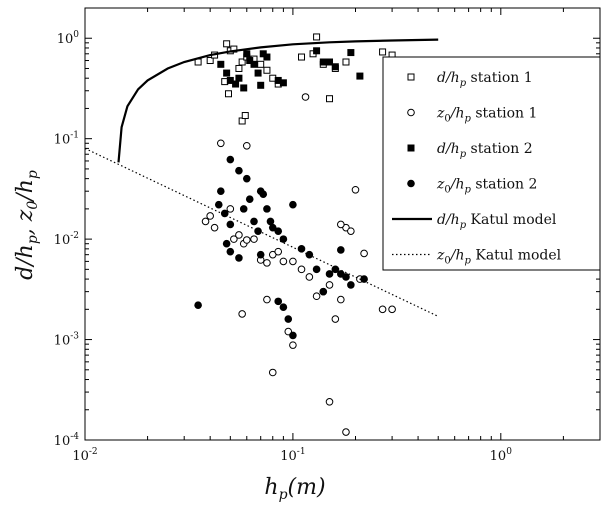  Describe the element at coordinates (68, 38) in the screenshot. I see `y-tick-label: 10⁰` at that location.